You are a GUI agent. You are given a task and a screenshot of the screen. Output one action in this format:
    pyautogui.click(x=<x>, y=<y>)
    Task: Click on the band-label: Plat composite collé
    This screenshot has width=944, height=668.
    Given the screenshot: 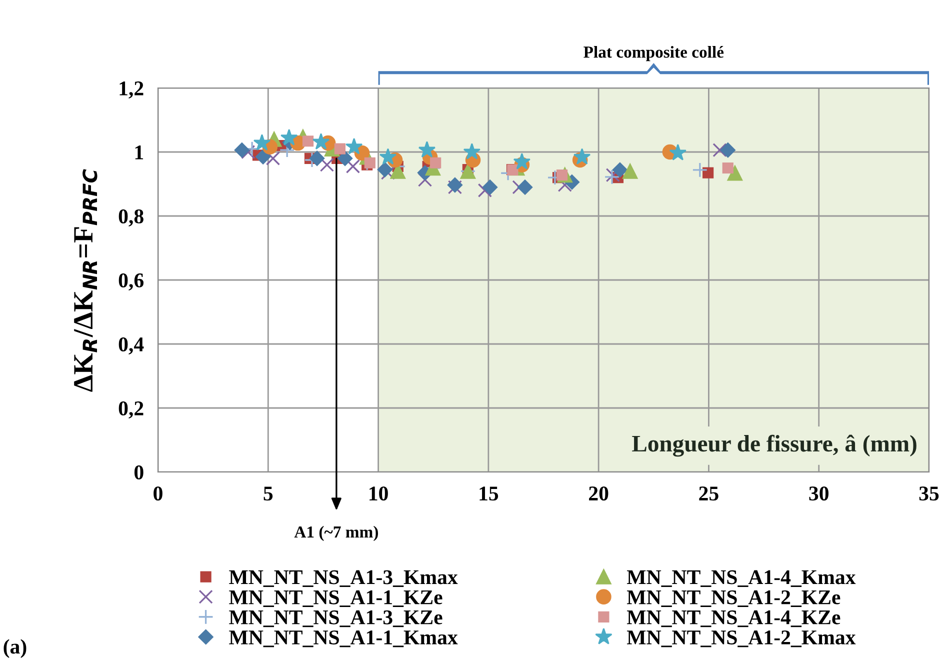 What is the action you would take?
    pyautogui.click(x=654, y=54)
    